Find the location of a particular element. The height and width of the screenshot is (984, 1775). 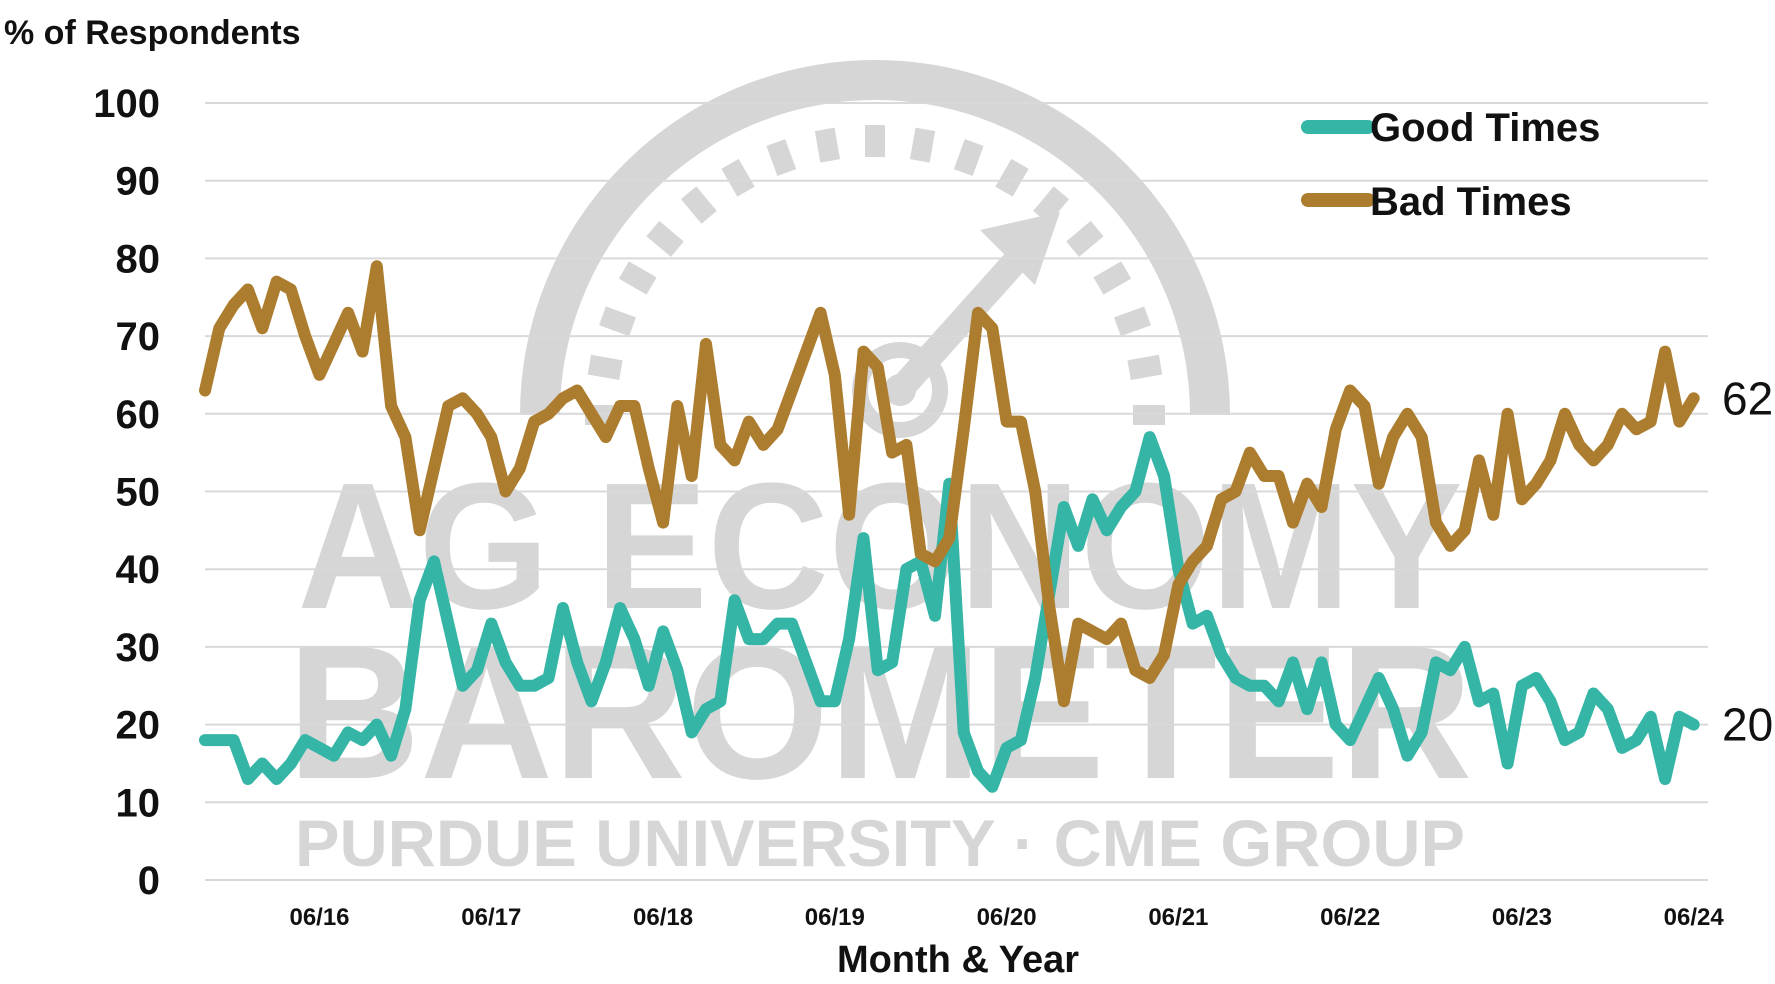

y-tick-label: 60 is located at coordinates (138, 415).